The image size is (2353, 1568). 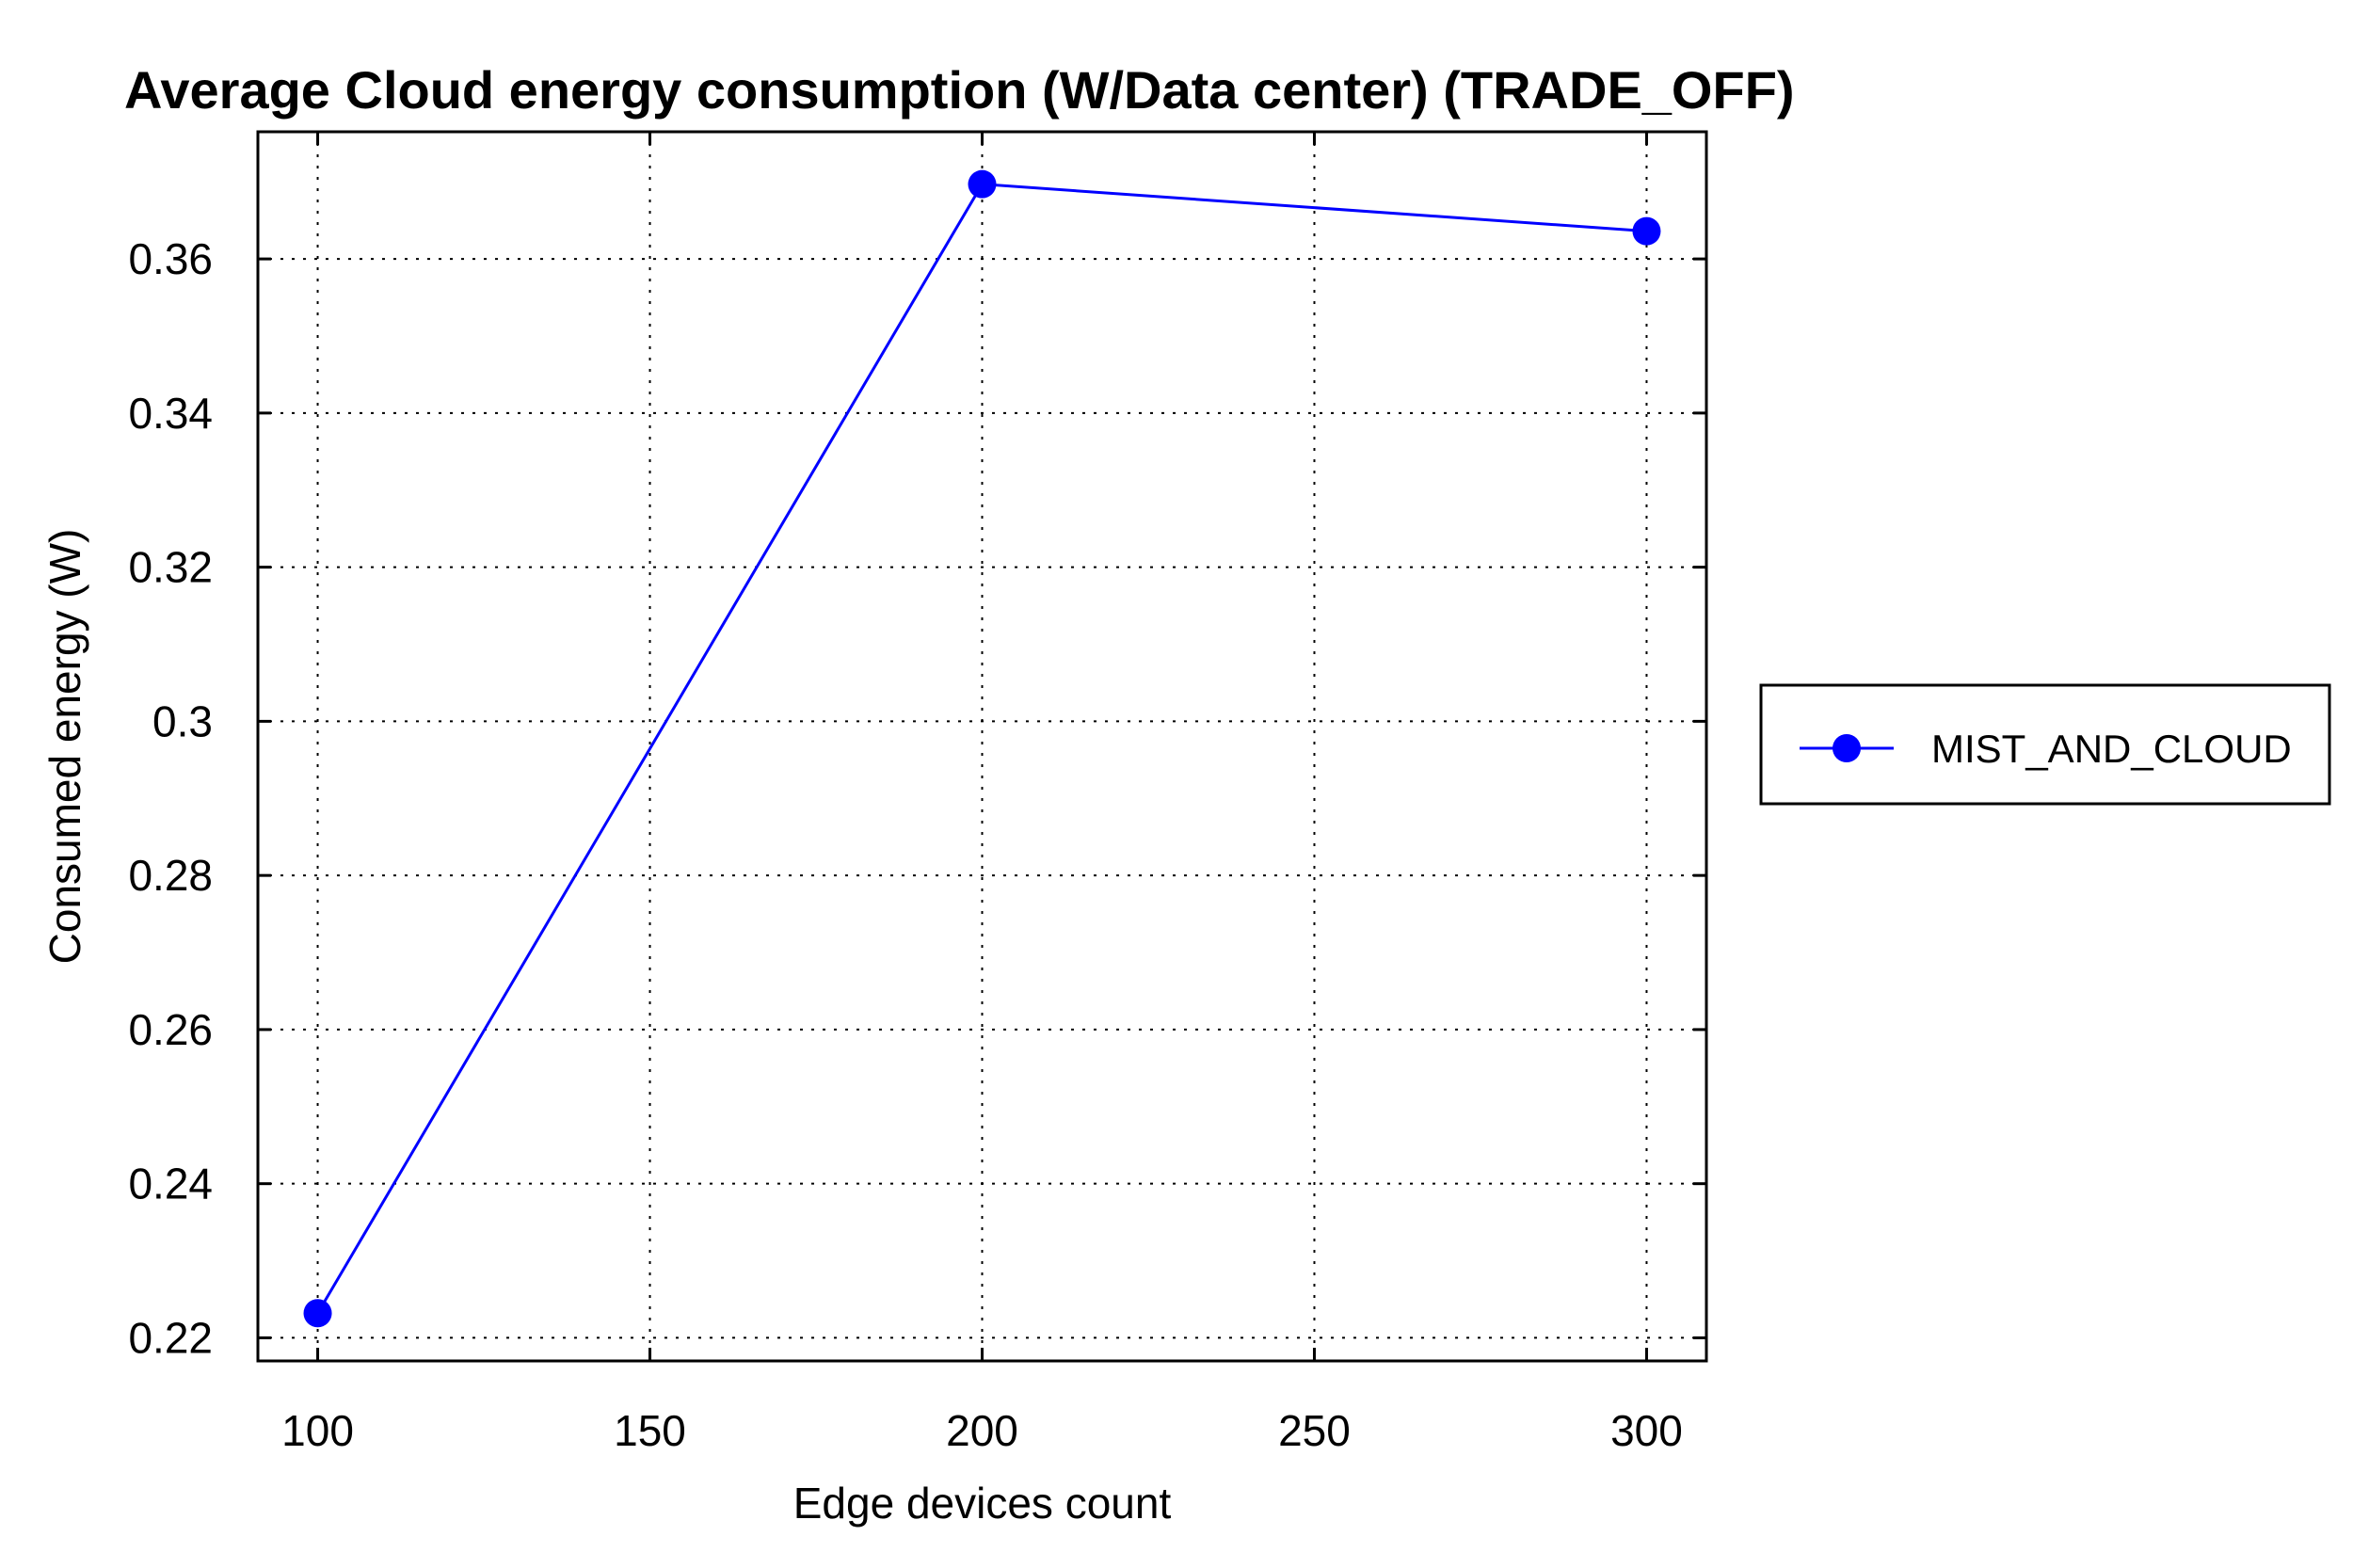 What do you see at coordinates (170, 258) in the screenshot?
I see `y-tick-label: 0.36` at bounding box center [170, 258].